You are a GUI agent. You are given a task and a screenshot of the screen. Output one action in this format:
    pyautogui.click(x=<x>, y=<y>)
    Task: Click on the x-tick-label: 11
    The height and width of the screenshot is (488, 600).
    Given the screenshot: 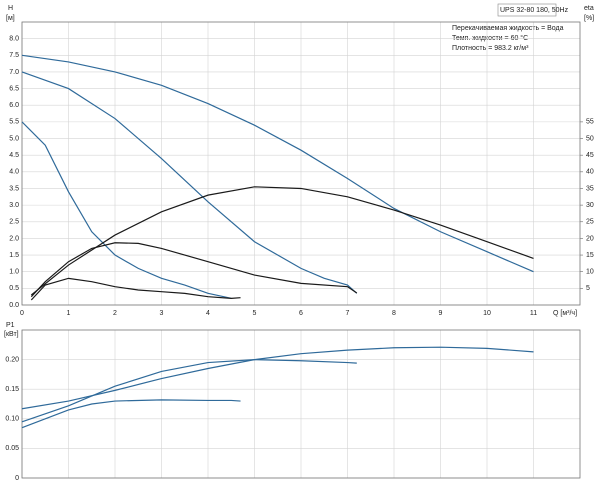 What is the action you would take?
    pyautogui.click(x=533, y=313)
    